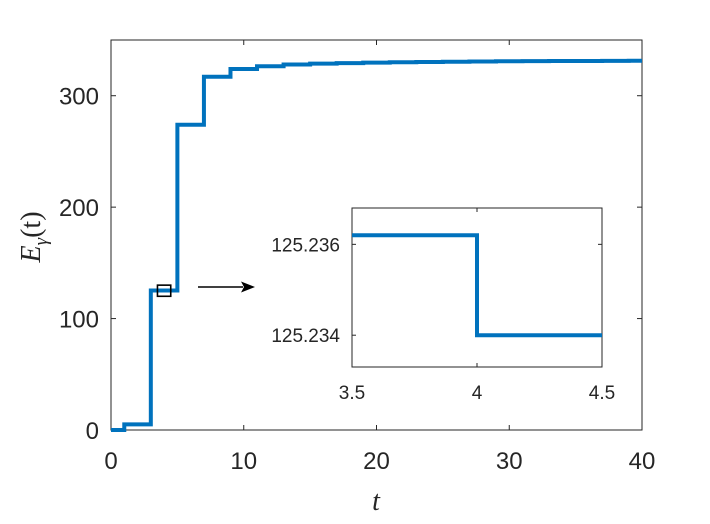  I want to click on inset-series-line, so click(477, 285).